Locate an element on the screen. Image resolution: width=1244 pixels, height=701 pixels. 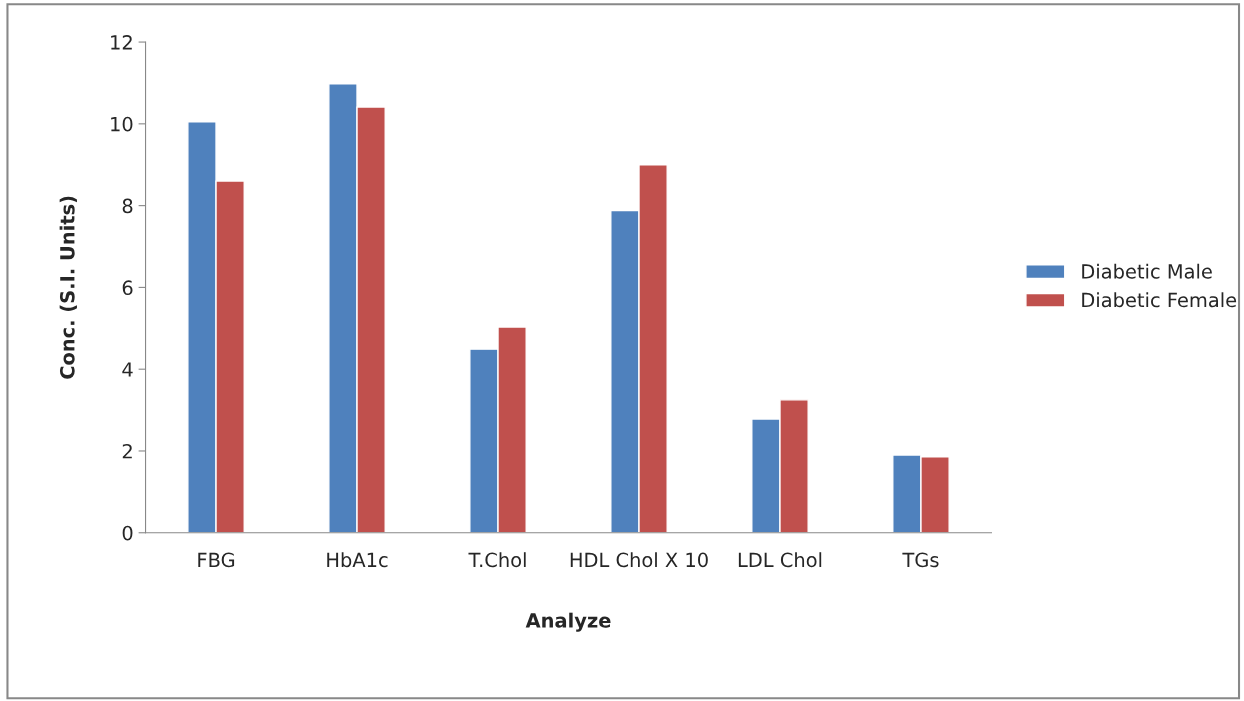
x-tick-label: TGs is located at coordinates (920, 560).